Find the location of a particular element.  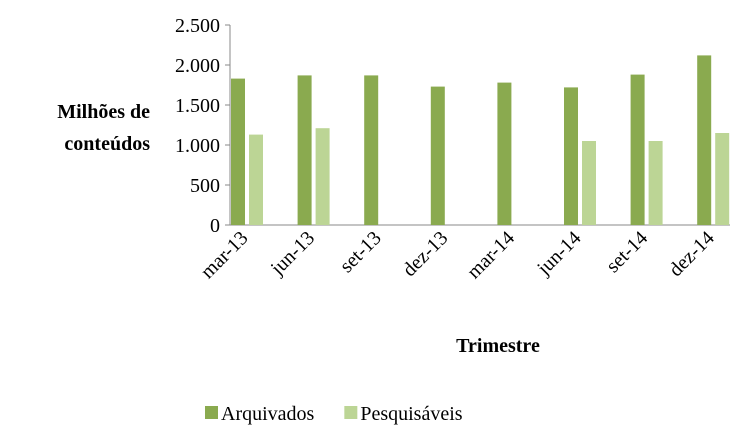

x-tick-label: set-13 is located at coordinates (361, 252).